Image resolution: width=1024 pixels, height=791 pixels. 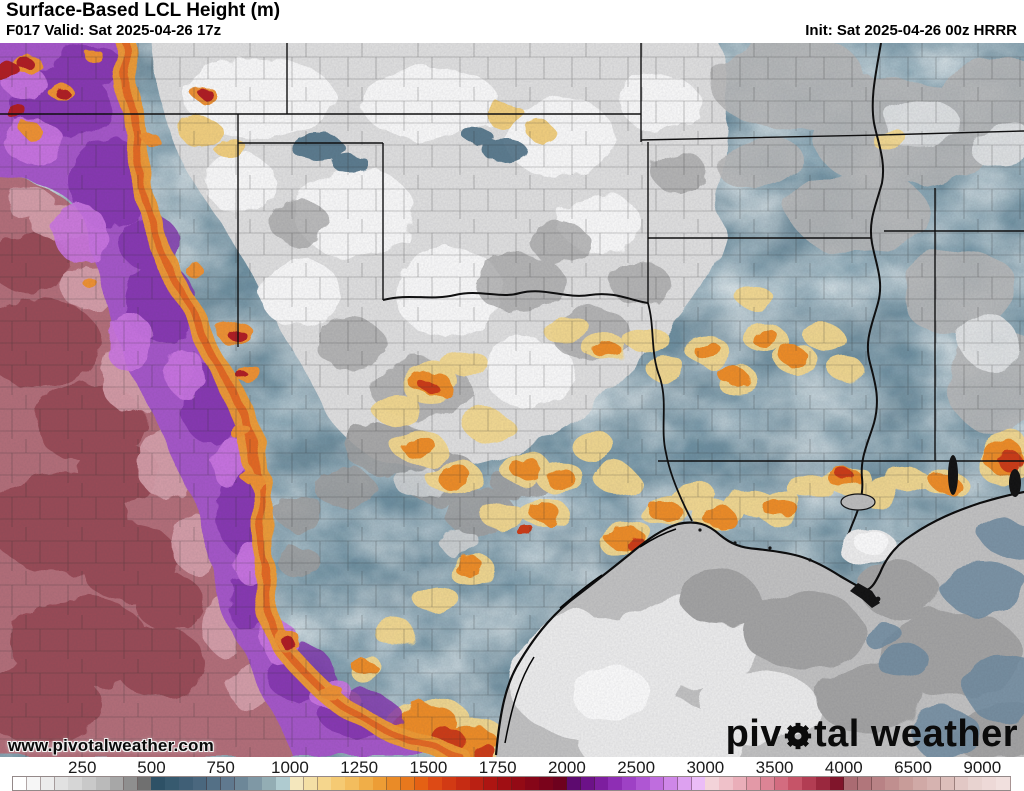 What do you see at coordinates (114, 30) in the screenshot?
I see `valid-time-text: F017 Valid: Sat 2025-04-26 17z` at bounding box center [114, 30].